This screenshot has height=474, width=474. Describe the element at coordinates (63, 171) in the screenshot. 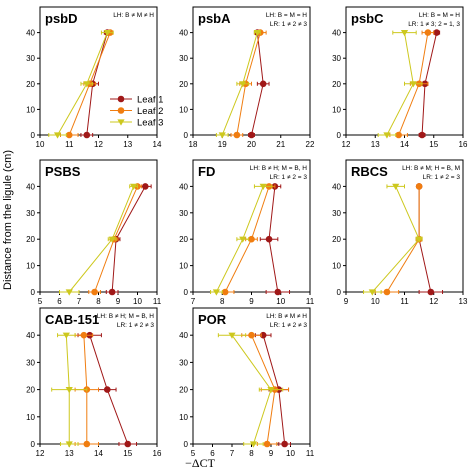

I see `panel-title: PSBS` at that location.